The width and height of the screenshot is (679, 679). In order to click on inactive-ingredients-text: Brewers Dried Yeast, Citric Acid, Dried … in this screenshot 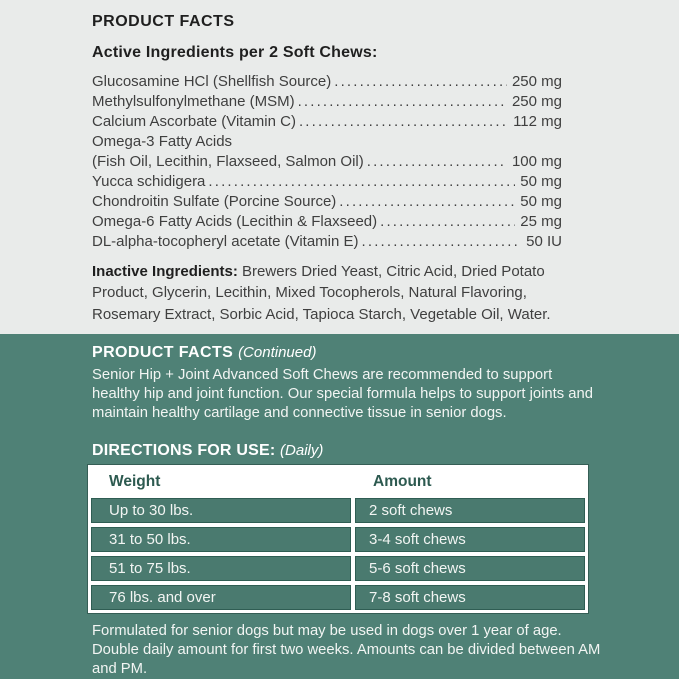, I will do `click(321, 293)`.